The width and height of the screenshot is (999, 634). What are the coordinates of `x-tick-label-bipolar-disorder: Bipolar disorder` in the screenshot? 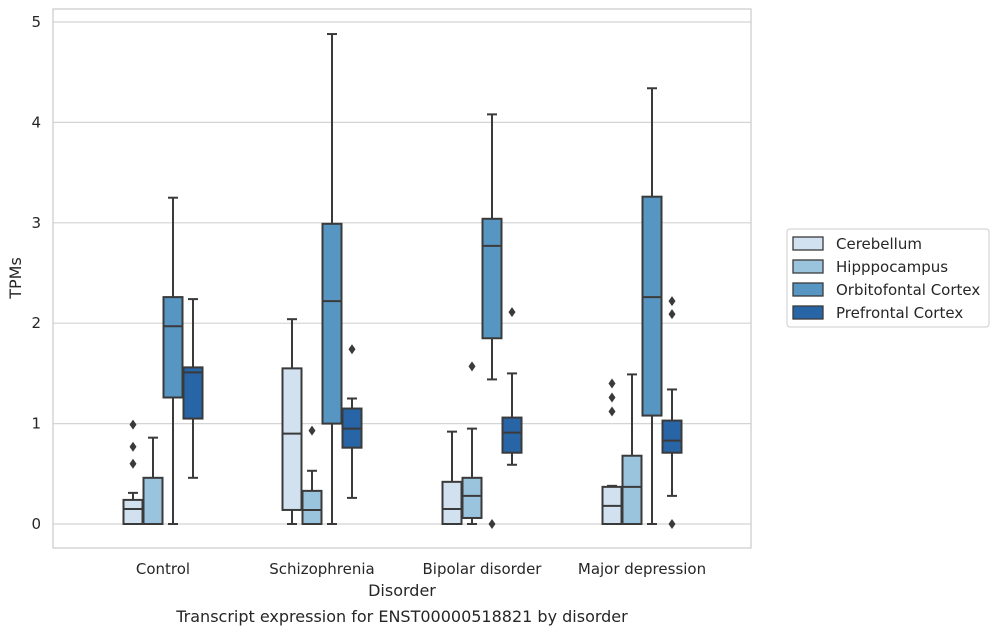 It's located at (483, 569).